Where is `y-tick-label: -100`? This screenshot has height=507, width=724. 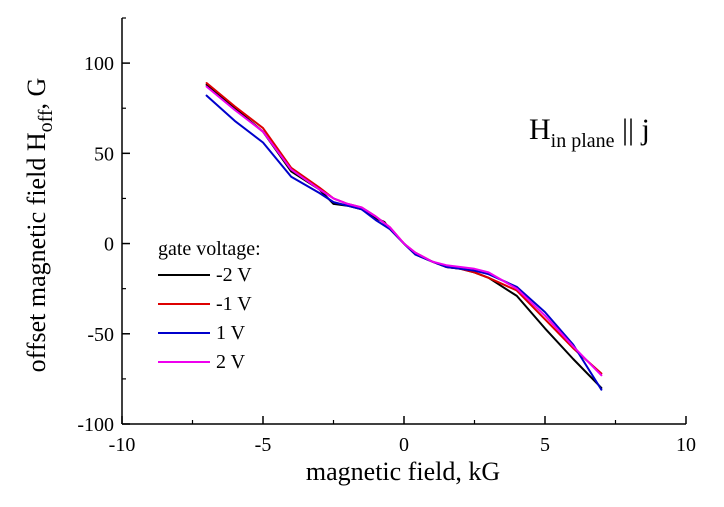 y-tick-label: -100 is located at coordinates (95, 425).